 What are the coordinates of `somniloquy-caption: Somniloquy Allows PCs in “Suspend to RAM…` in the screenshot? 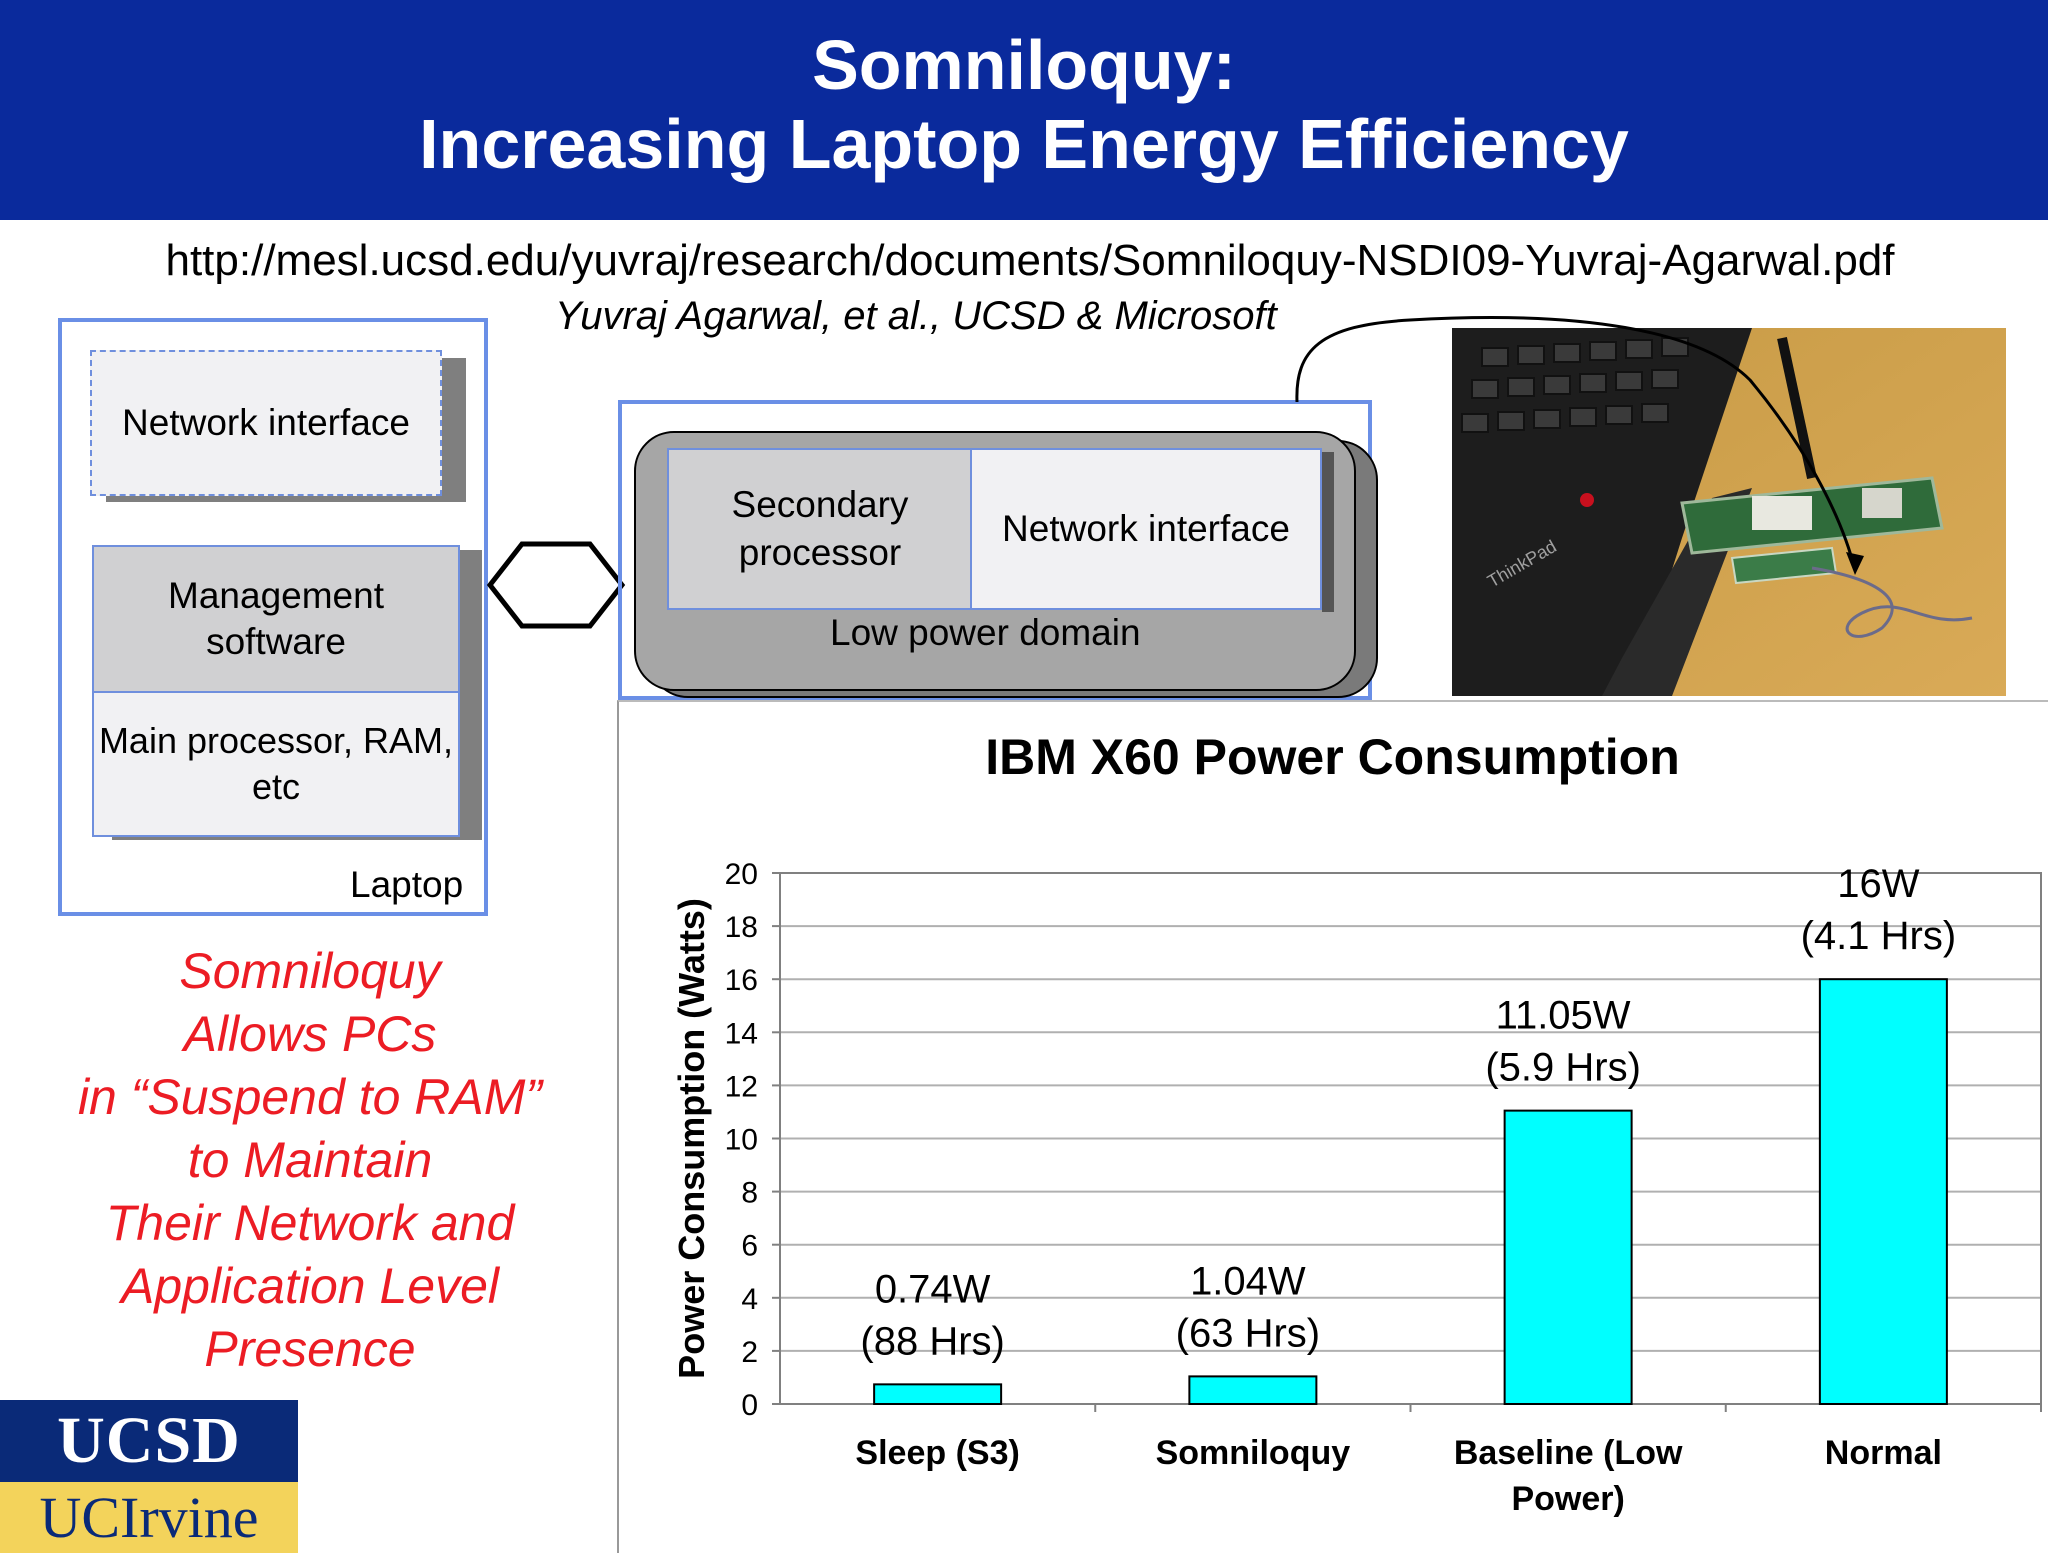 It's located at (310, 1160).